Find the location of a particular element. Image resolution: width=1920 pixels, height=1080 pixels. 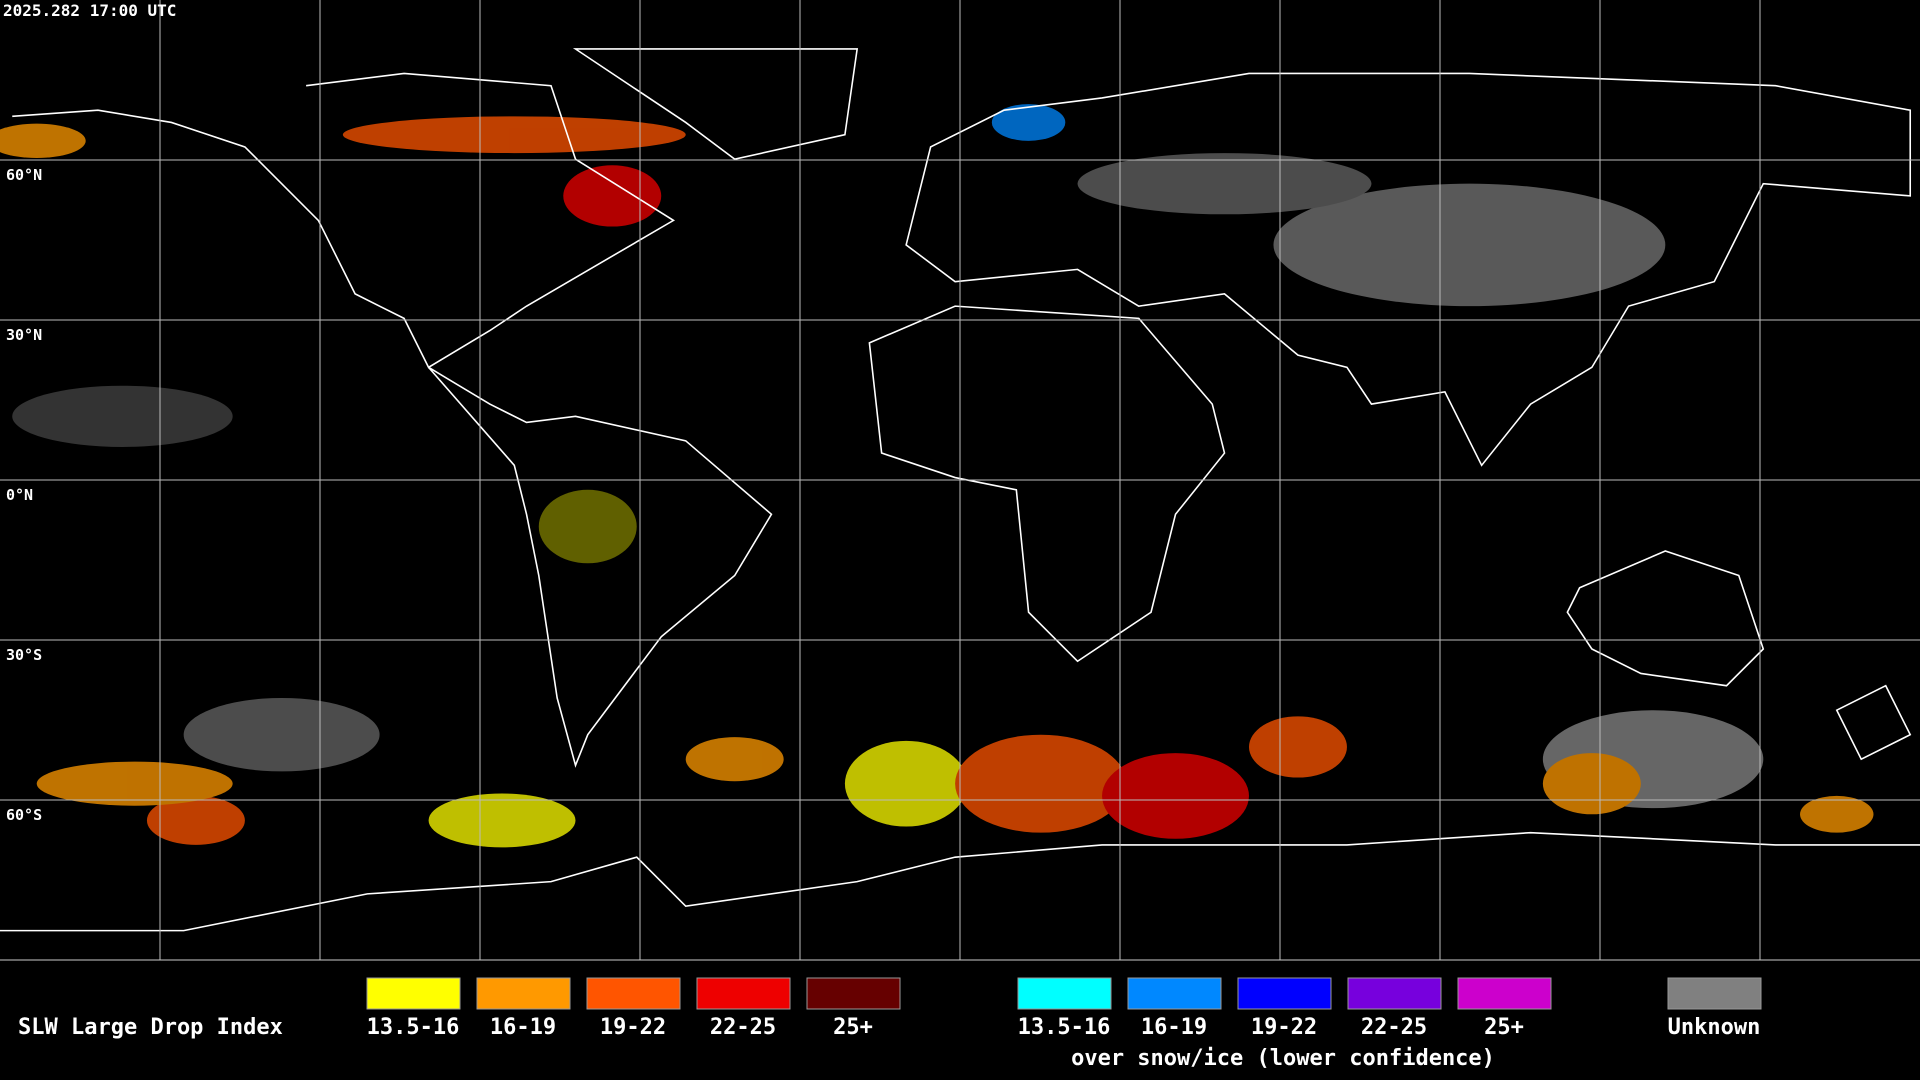

latitude-label: 60°N is located at coordinates (24, 175).